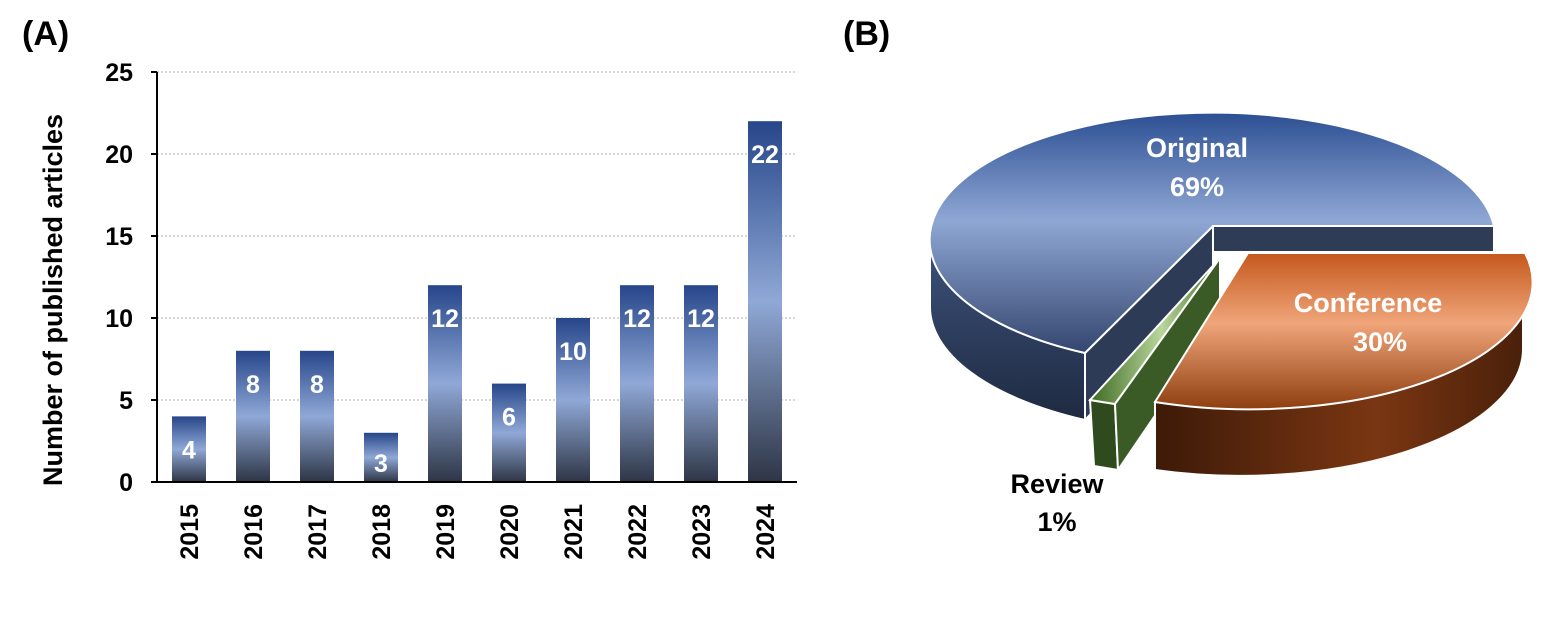  I want to click on bar-data-label: 10, so click(573, 352).